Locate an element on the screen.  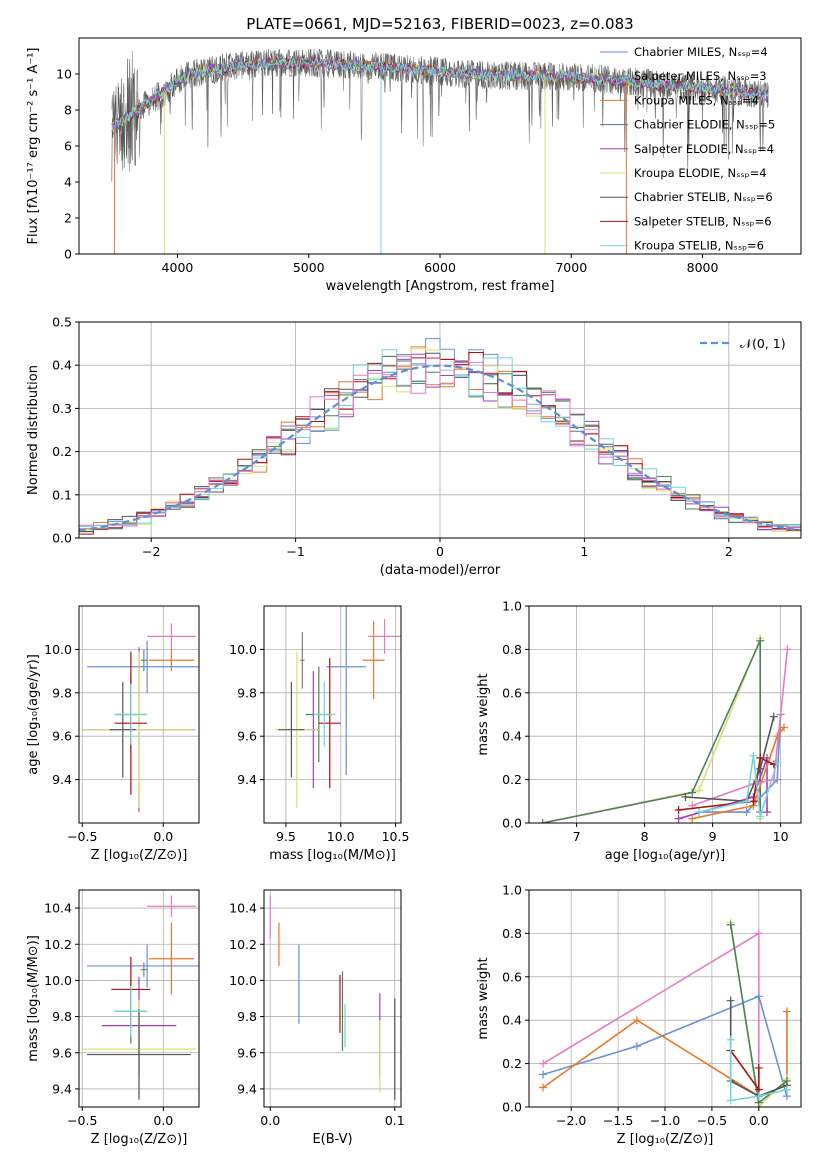
y-tick-label: 10.2 is located at coordinates (58, 944).